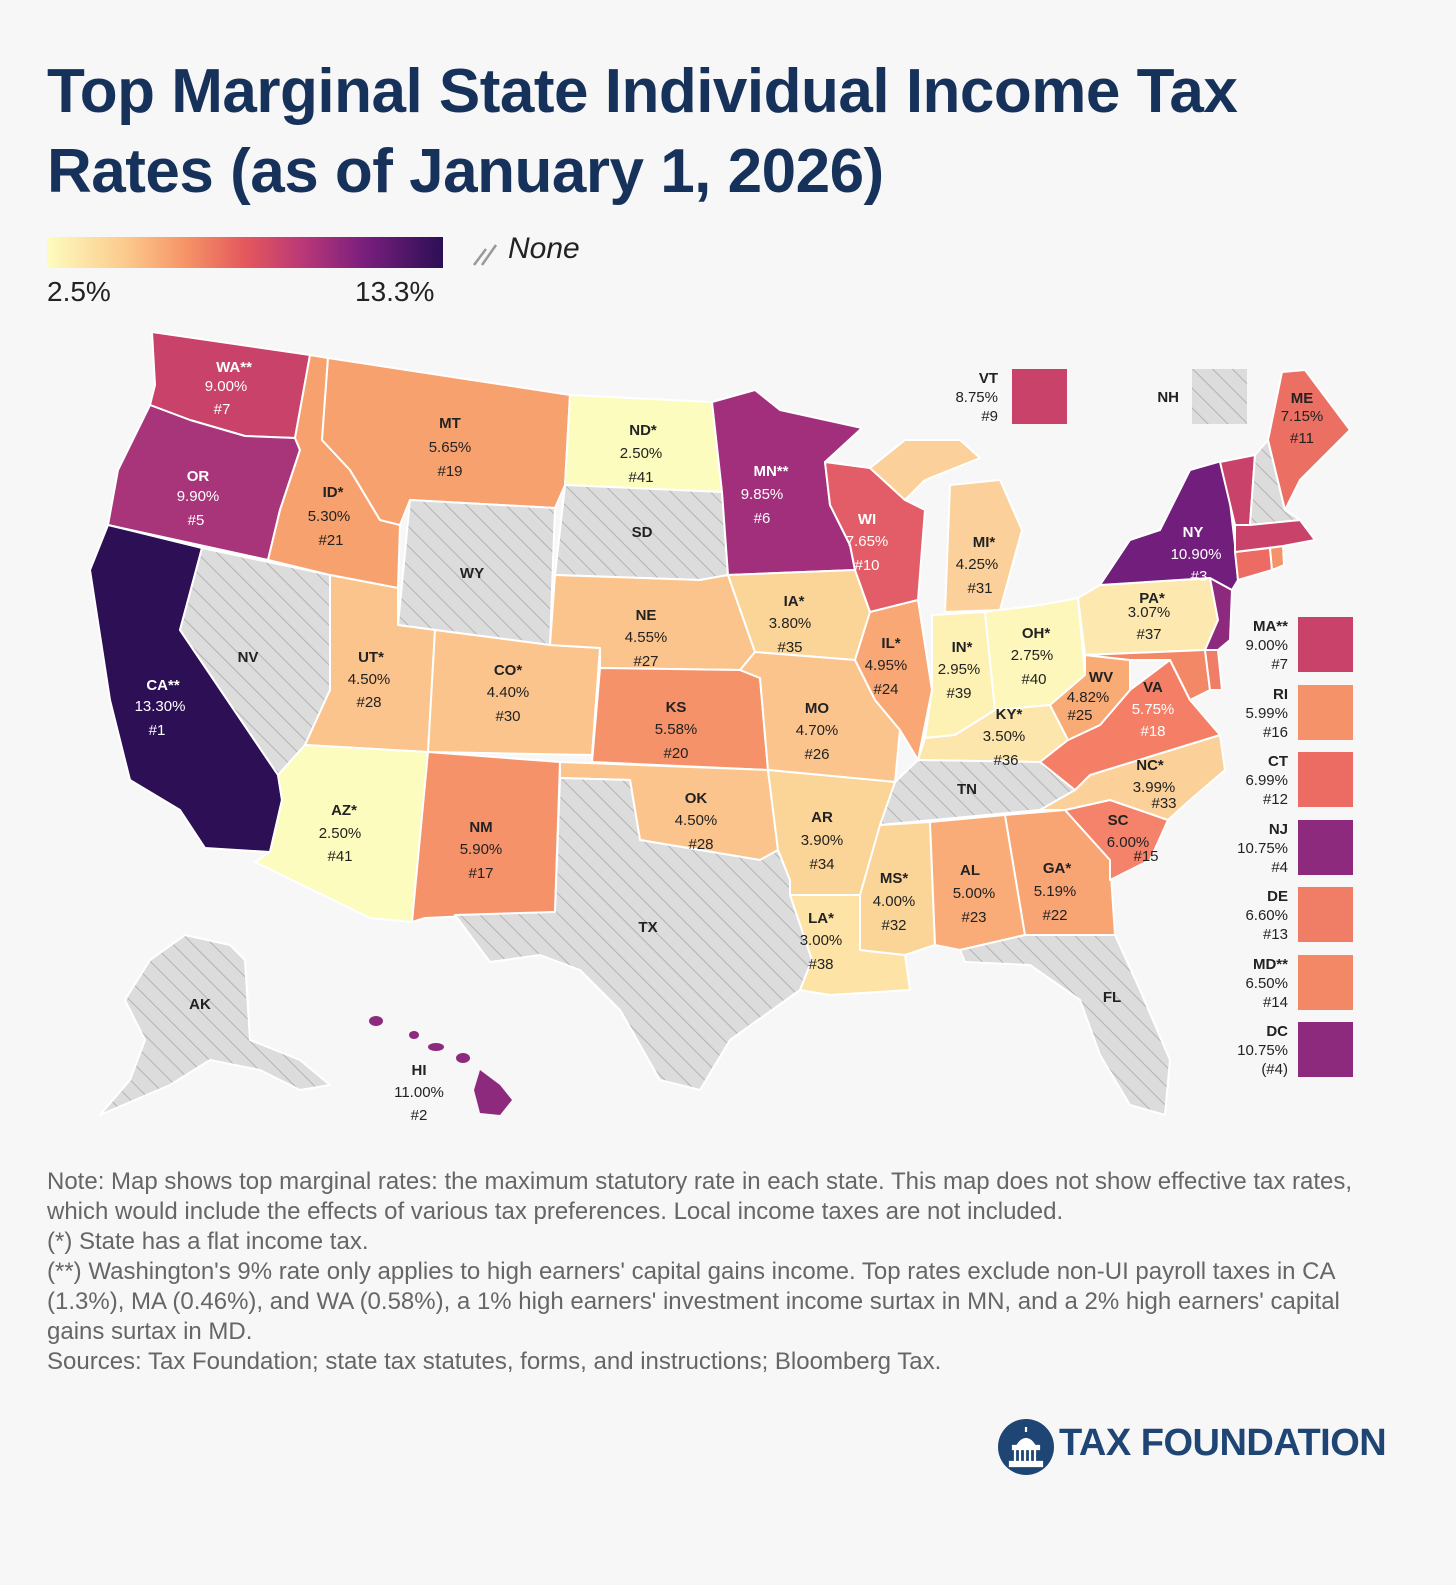 This screenshot has height=1585, width=1456. I want to click on label-az: AZ* 2.50% #41, so click(340, 833).